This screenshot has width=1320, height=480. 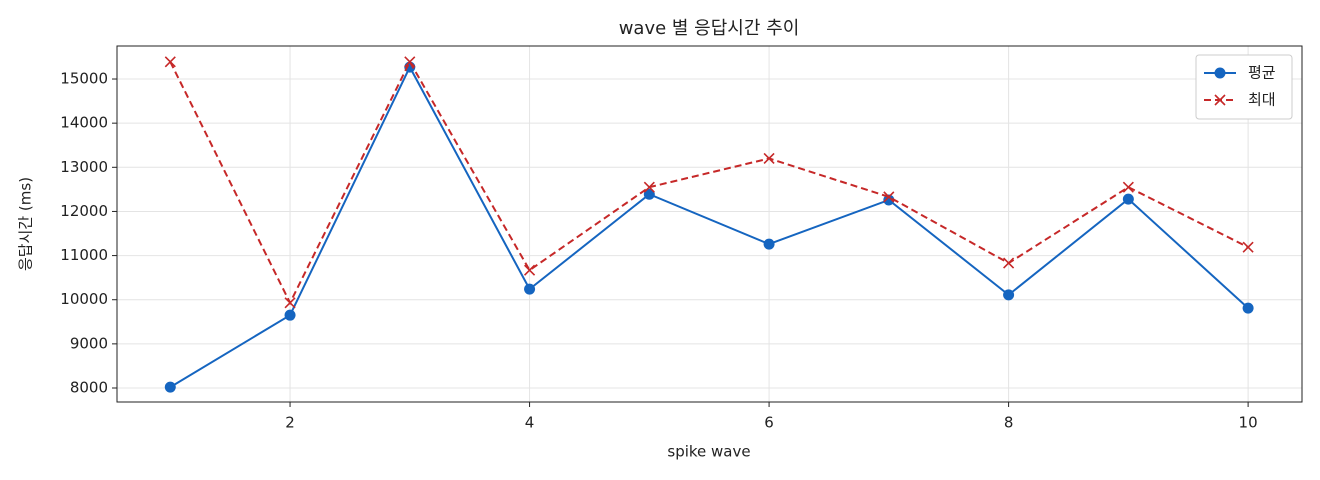 What do you see at coordinates (1248, 423) in the screenshot?
I see `x-tick-label: 10` at bounding box center [1248, 423].